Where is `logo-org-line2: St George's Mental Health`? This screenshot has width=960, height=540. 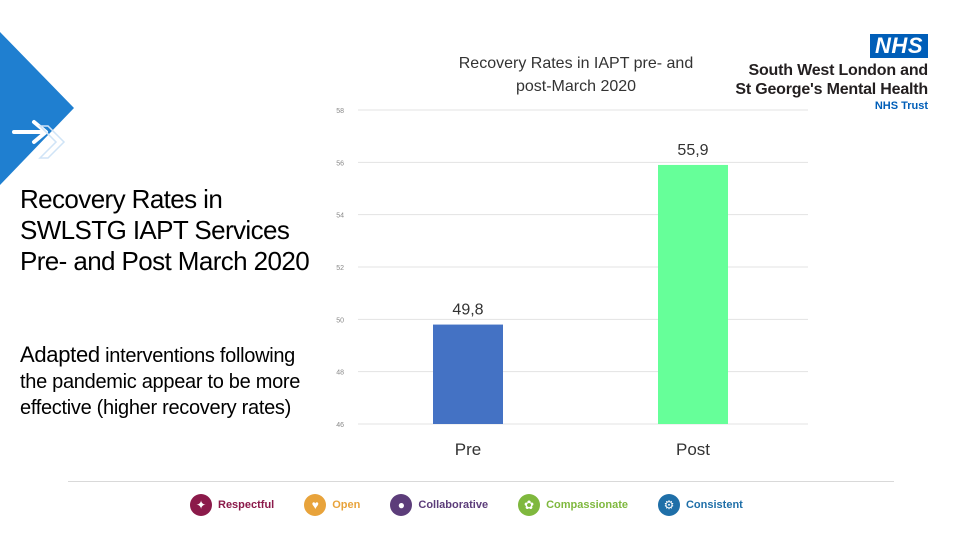
logo-org-line2: St George's Mental Health is located at coordinates (831, 89).